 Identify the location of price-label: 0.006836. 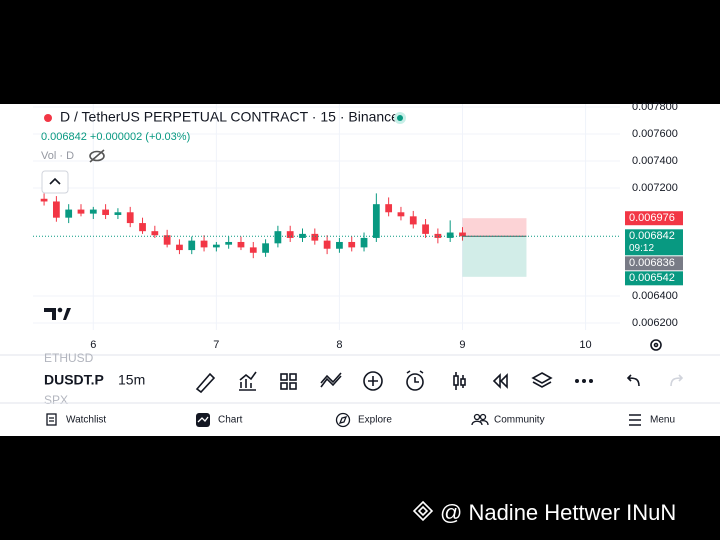
(652, 263).